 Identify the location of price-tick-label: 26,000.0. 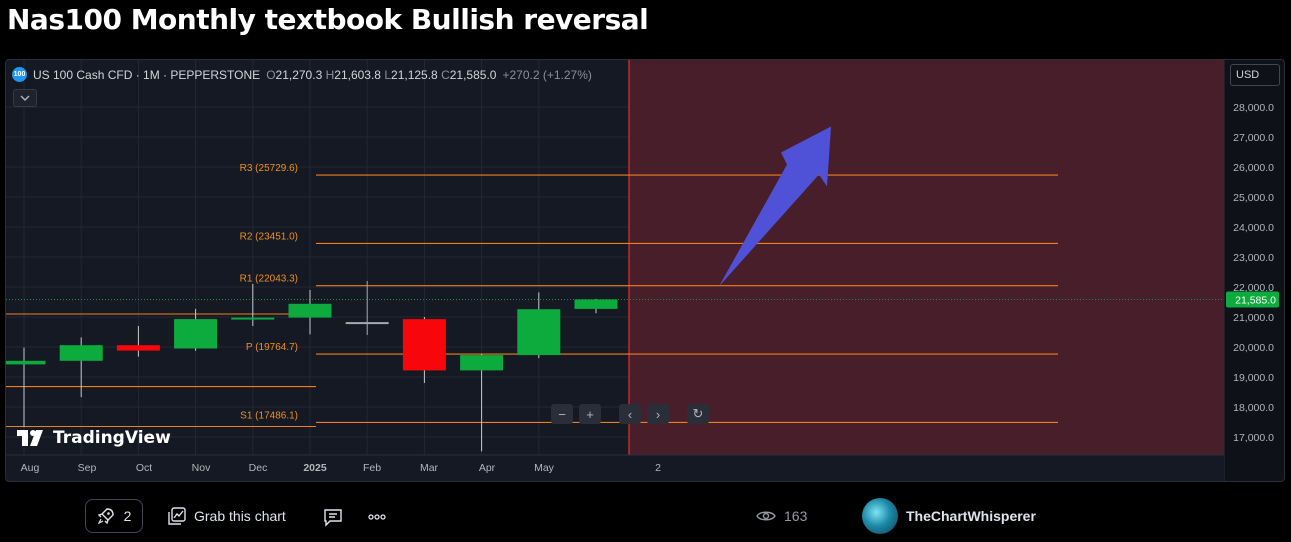
(1253, 168).